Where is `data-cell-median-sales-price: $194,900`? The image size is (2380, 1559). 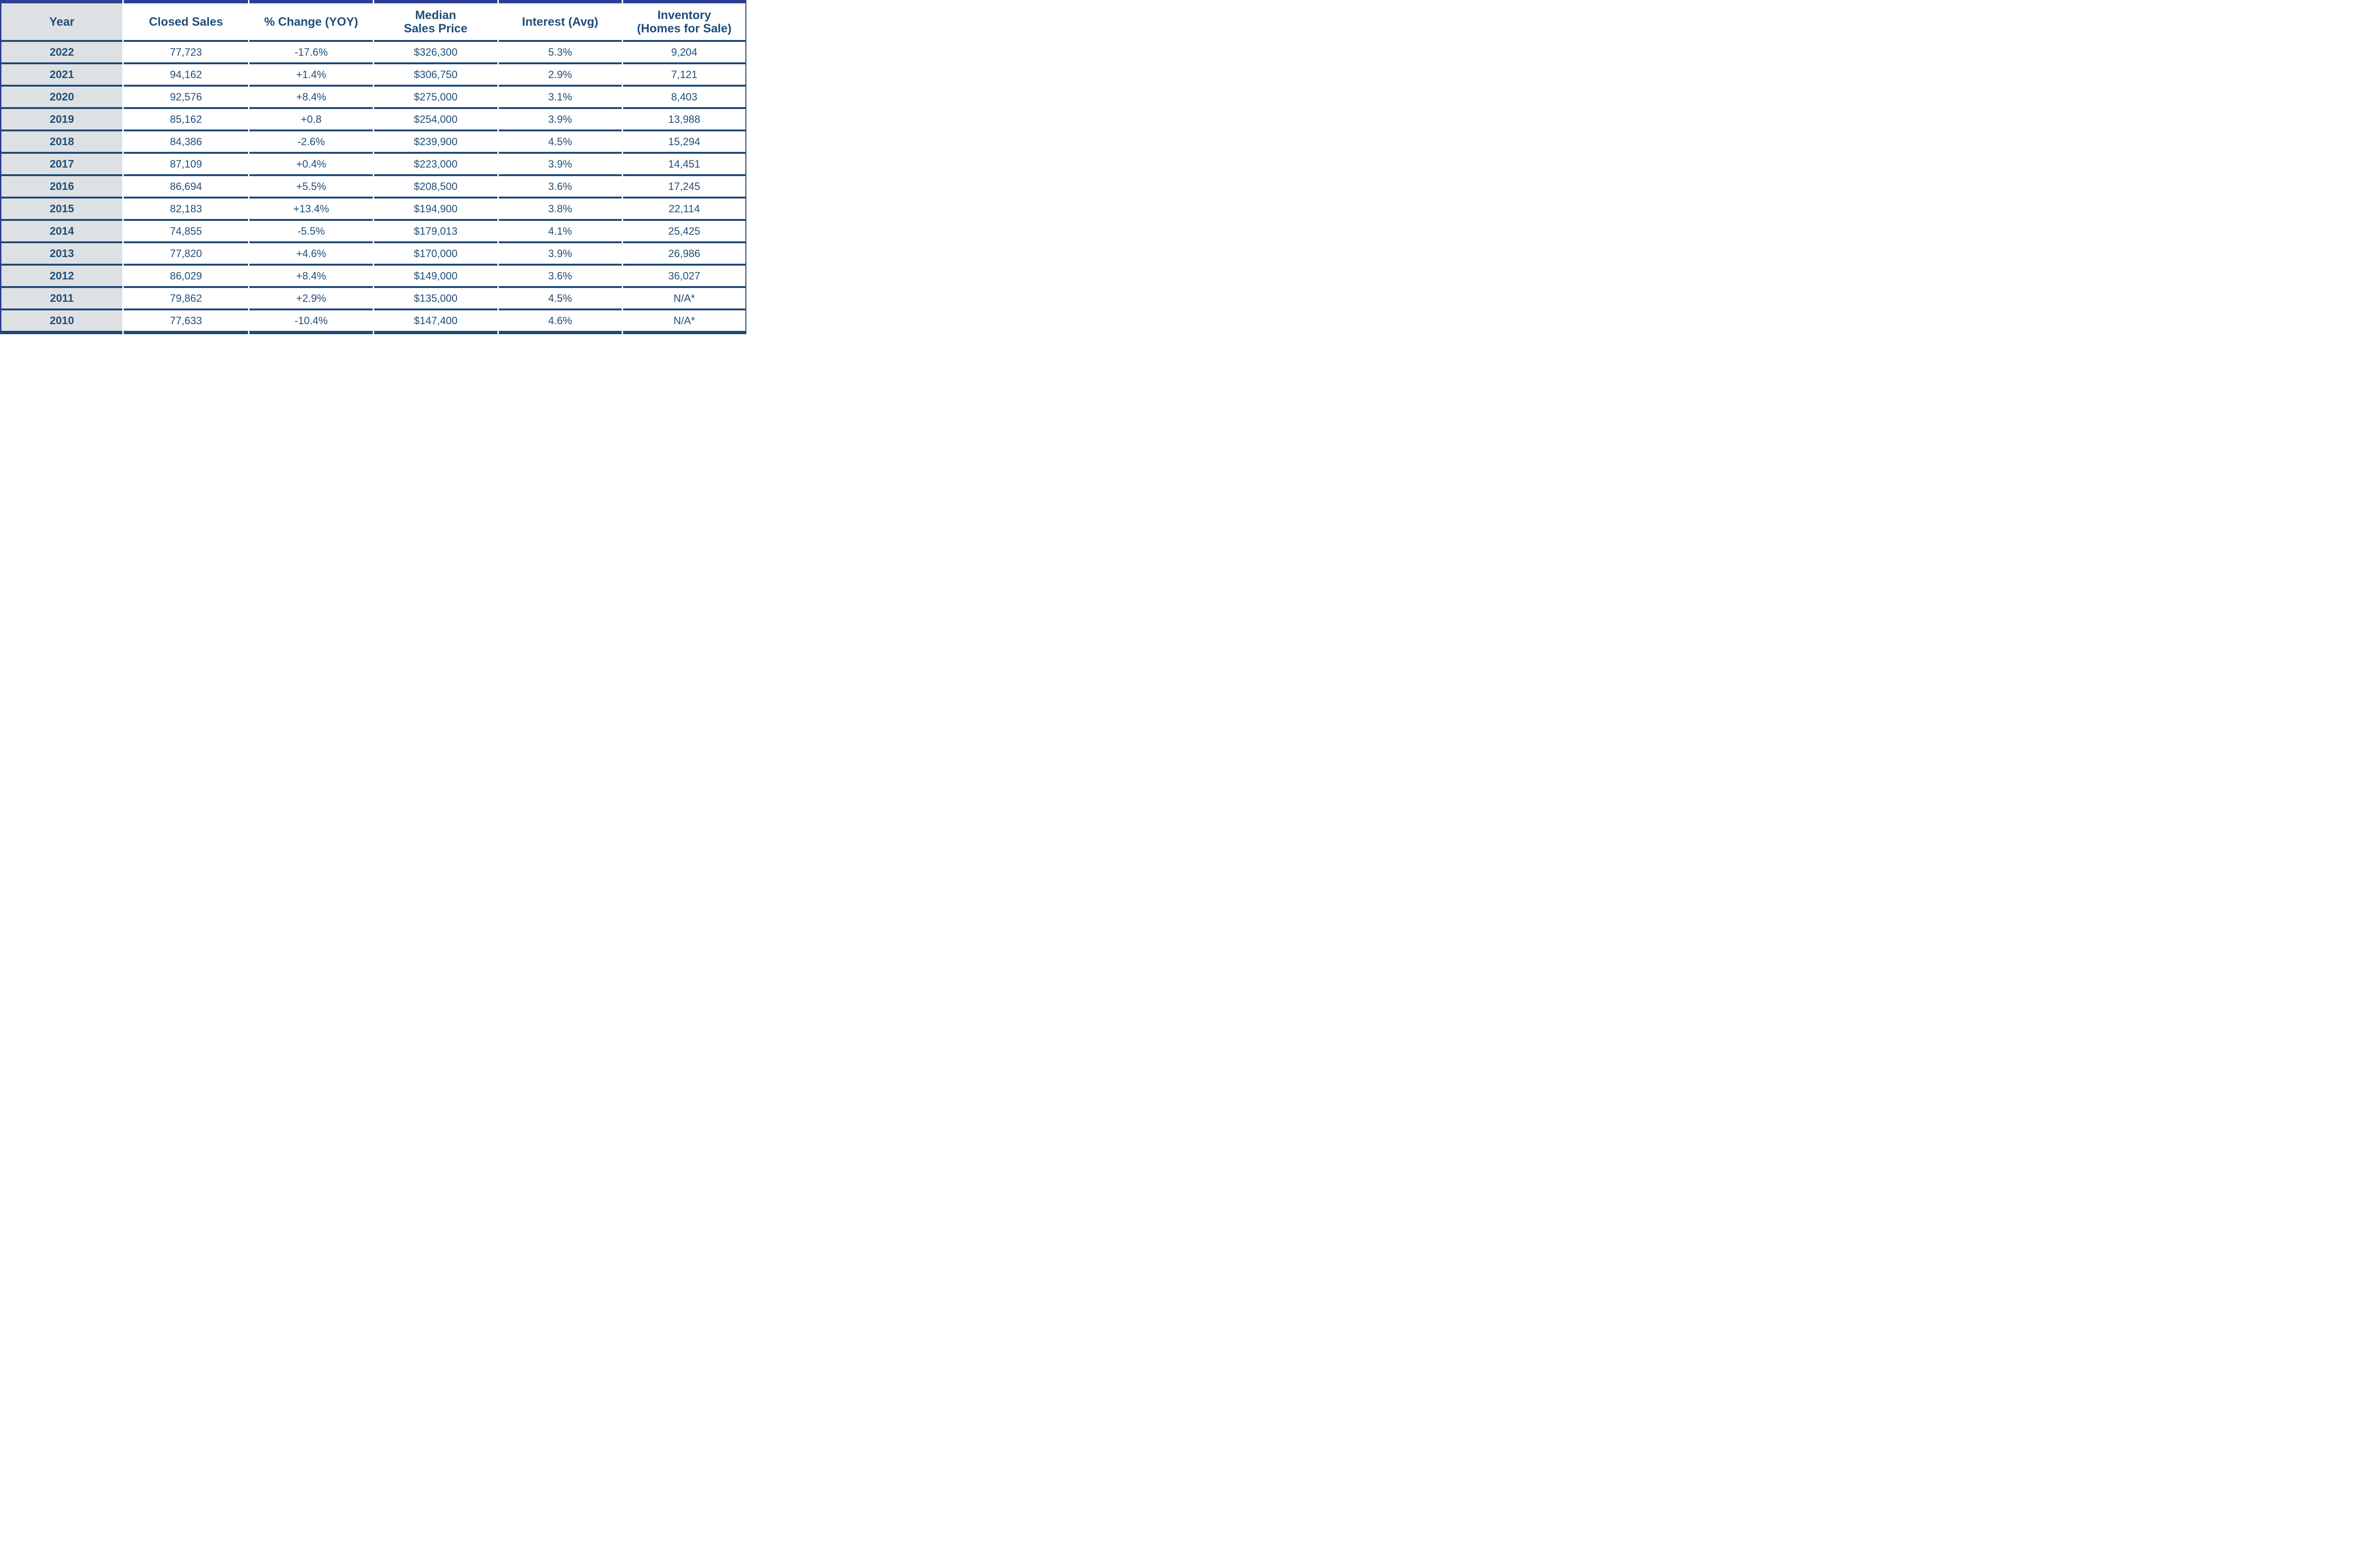 data-cell-median-sales-price: $194,900 is located at coordinates (435, 210).